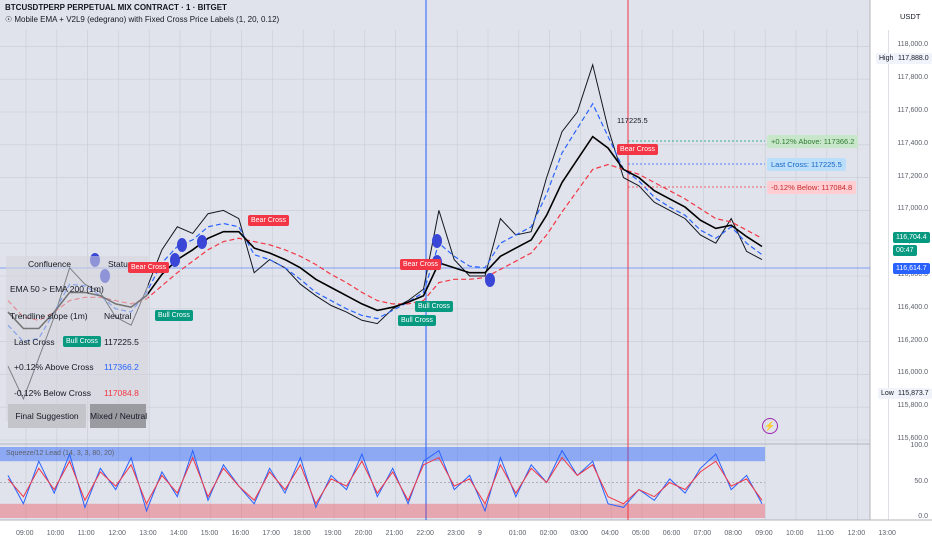 The image size is (932, 550). I want to click on last-price-badge: 116,704.4, so click(911, 237).